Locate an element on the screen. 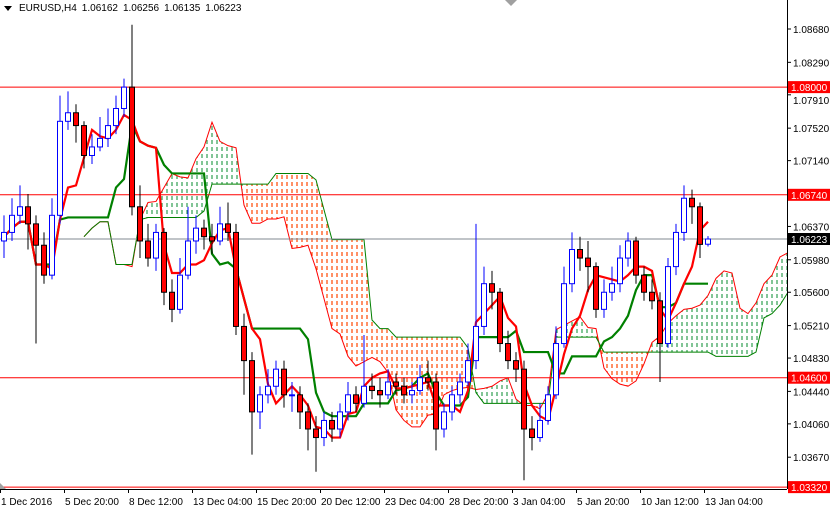 The image size is (830, 510). time-tick-label: 1 Dec 2016 is located at coordinates (27, 502).